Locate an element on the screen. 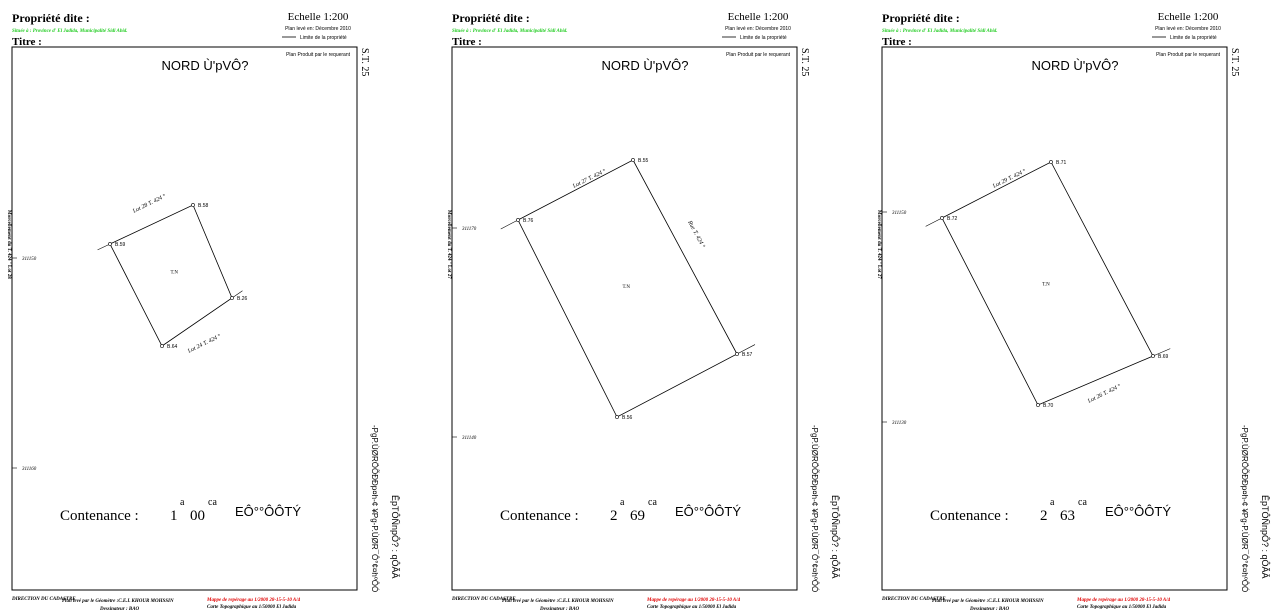 The height and width of the screenshot is (614, 1288). vertex-label: B.58 is located at coordinates (203, 206).